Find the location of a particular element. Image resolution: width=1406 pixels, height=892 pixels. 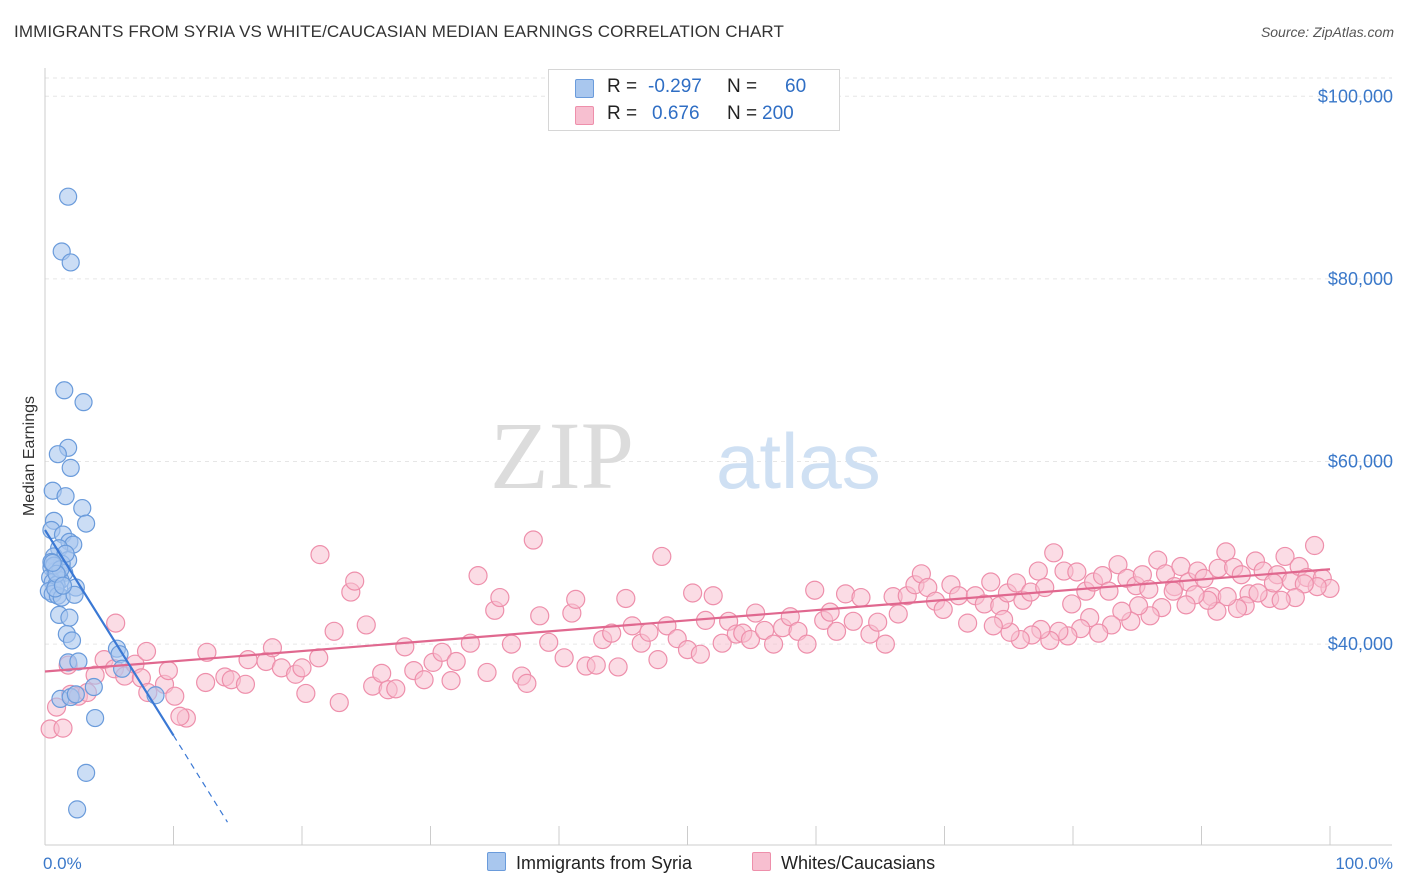

bottom-legend-pink: Whites/Caucasians is located at coordinates (843, 863).